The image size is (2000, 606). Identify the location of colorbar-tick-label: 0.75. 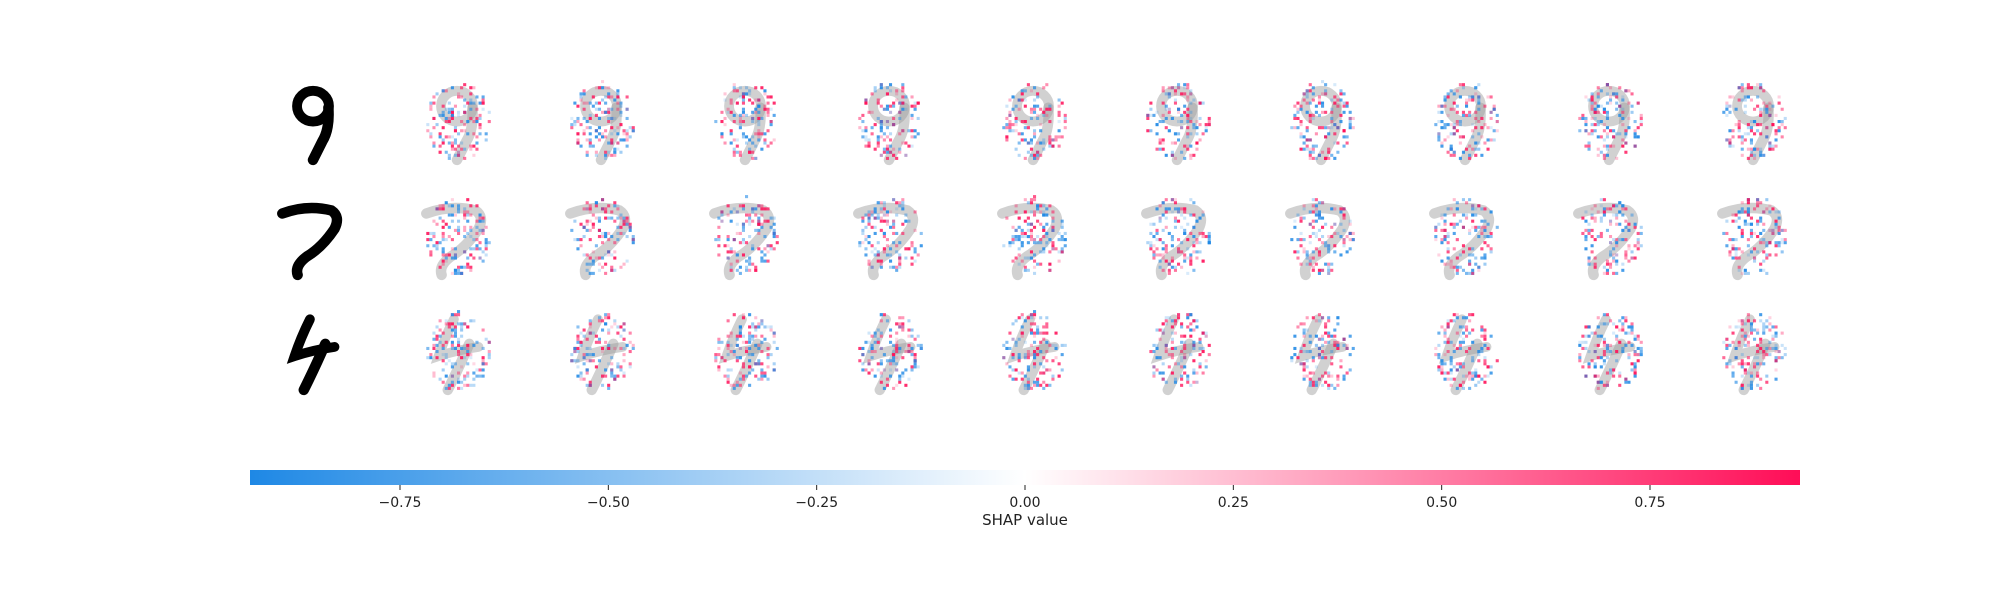
(1649, 503).